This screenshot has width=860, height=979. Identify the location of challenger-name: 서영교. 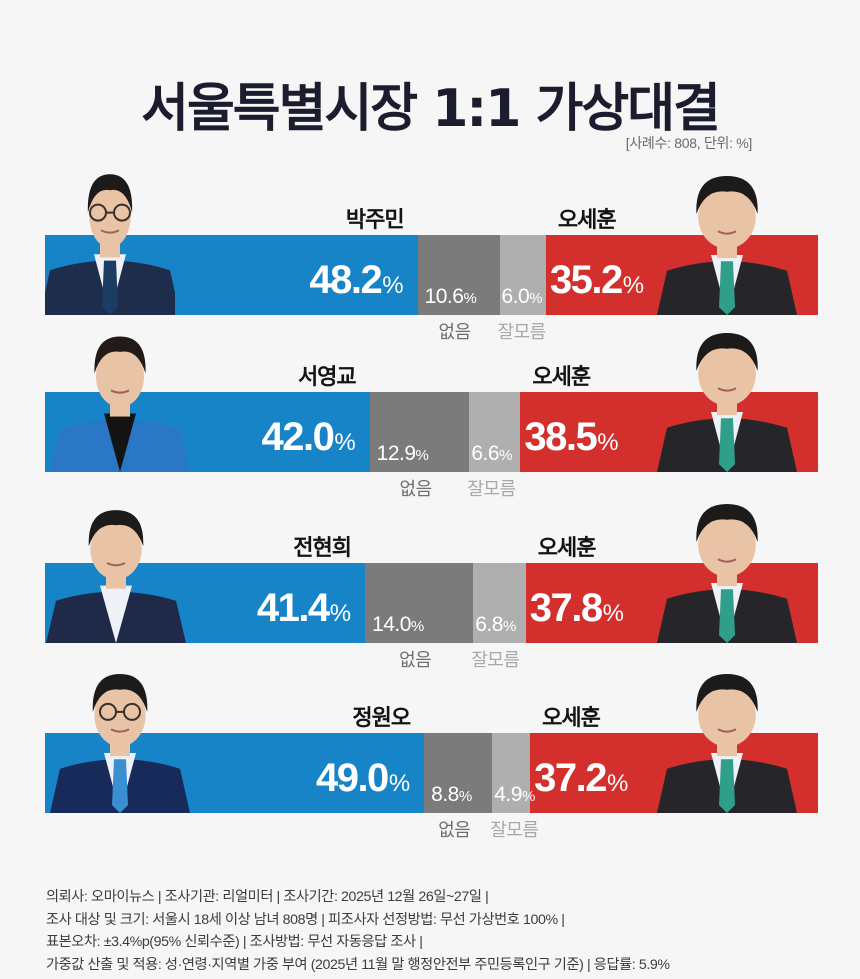
(327, 377).